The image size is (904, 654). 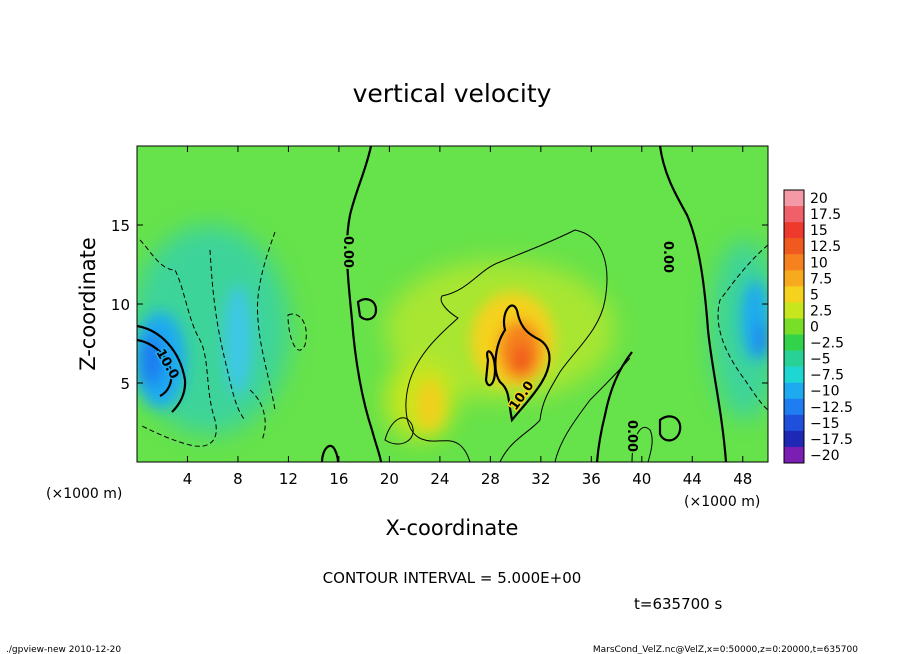 I want to click on x-tick-label: 24, so click(x=439, y=479).